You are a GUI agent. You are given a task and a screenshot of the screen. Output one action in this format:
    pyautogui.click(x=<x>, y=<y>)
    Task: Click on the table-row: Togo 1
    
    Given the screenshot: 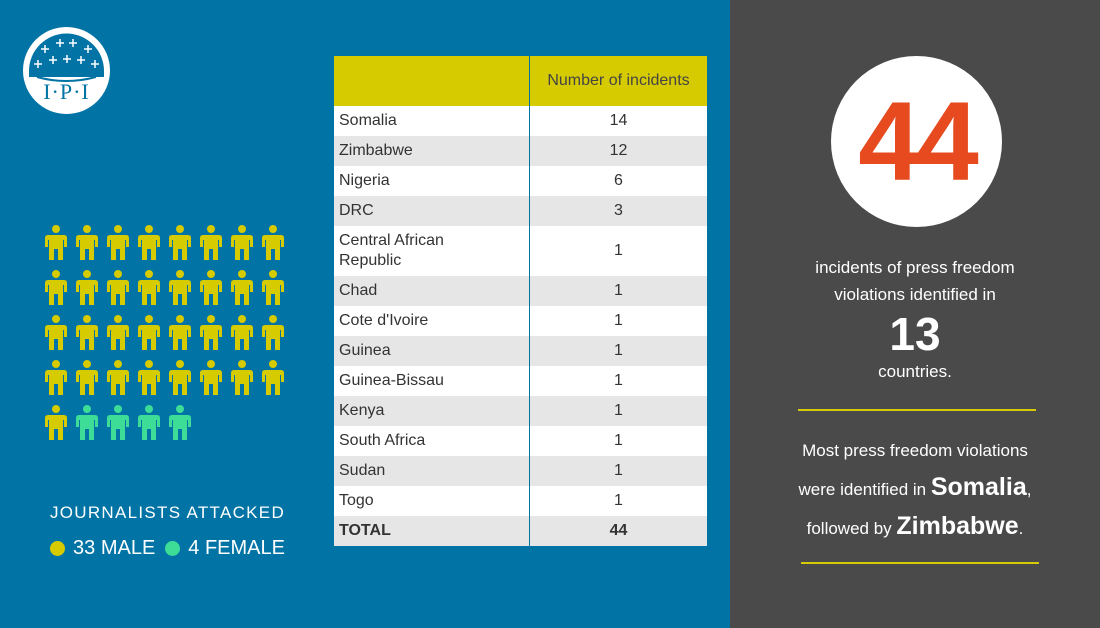 What is the action you would take?
    pyautogui.click(x=520, y=501)
    